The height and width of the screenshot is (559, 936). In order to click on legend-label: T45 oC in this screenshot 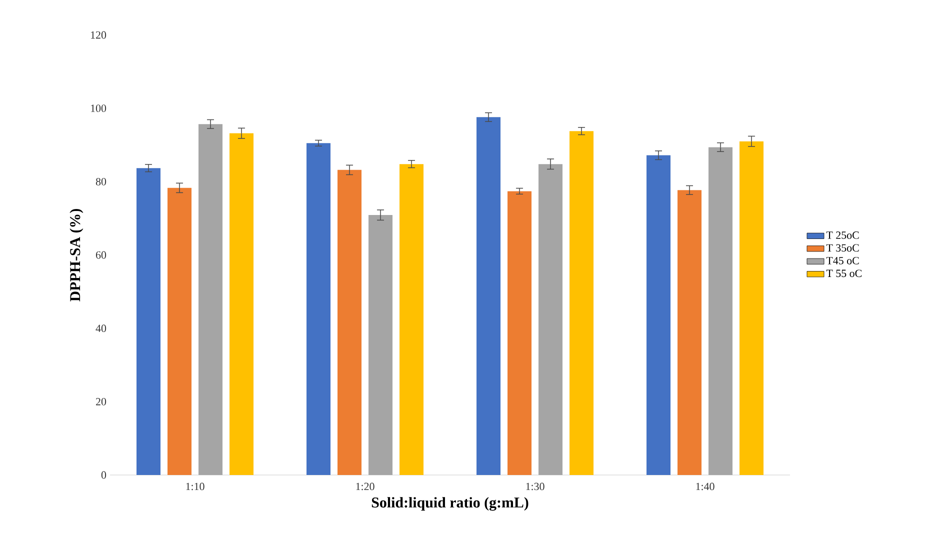, I will do `click(842, 260)`.